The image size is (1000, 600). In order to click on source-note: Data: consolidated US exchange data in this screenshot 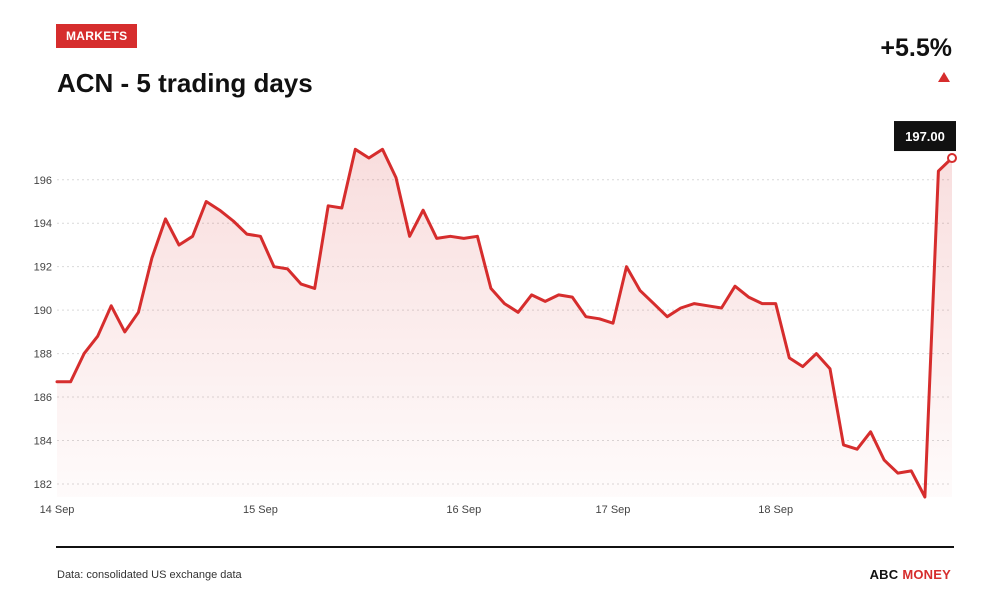, I will do `click(149, 575)`.